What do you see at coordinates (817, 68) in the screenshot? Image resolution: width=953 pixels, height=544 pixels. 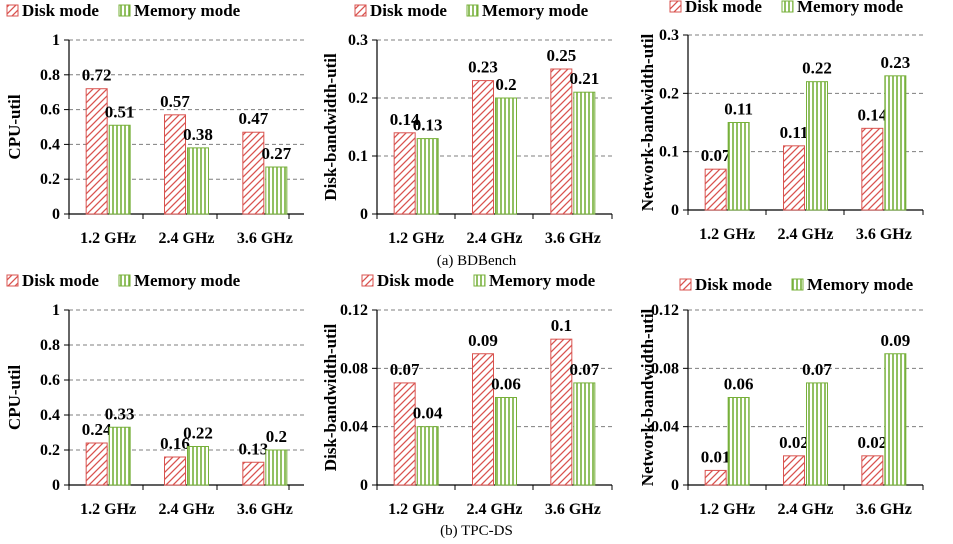 I see `data-label-memory: 0.22` at bounding box center [817, 68].